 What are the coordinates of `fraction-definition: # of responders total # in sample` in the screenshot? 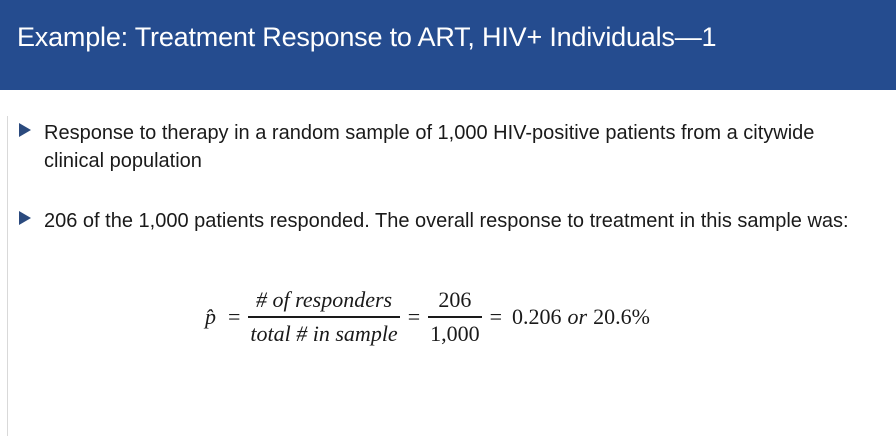 It's located at (324, 317).